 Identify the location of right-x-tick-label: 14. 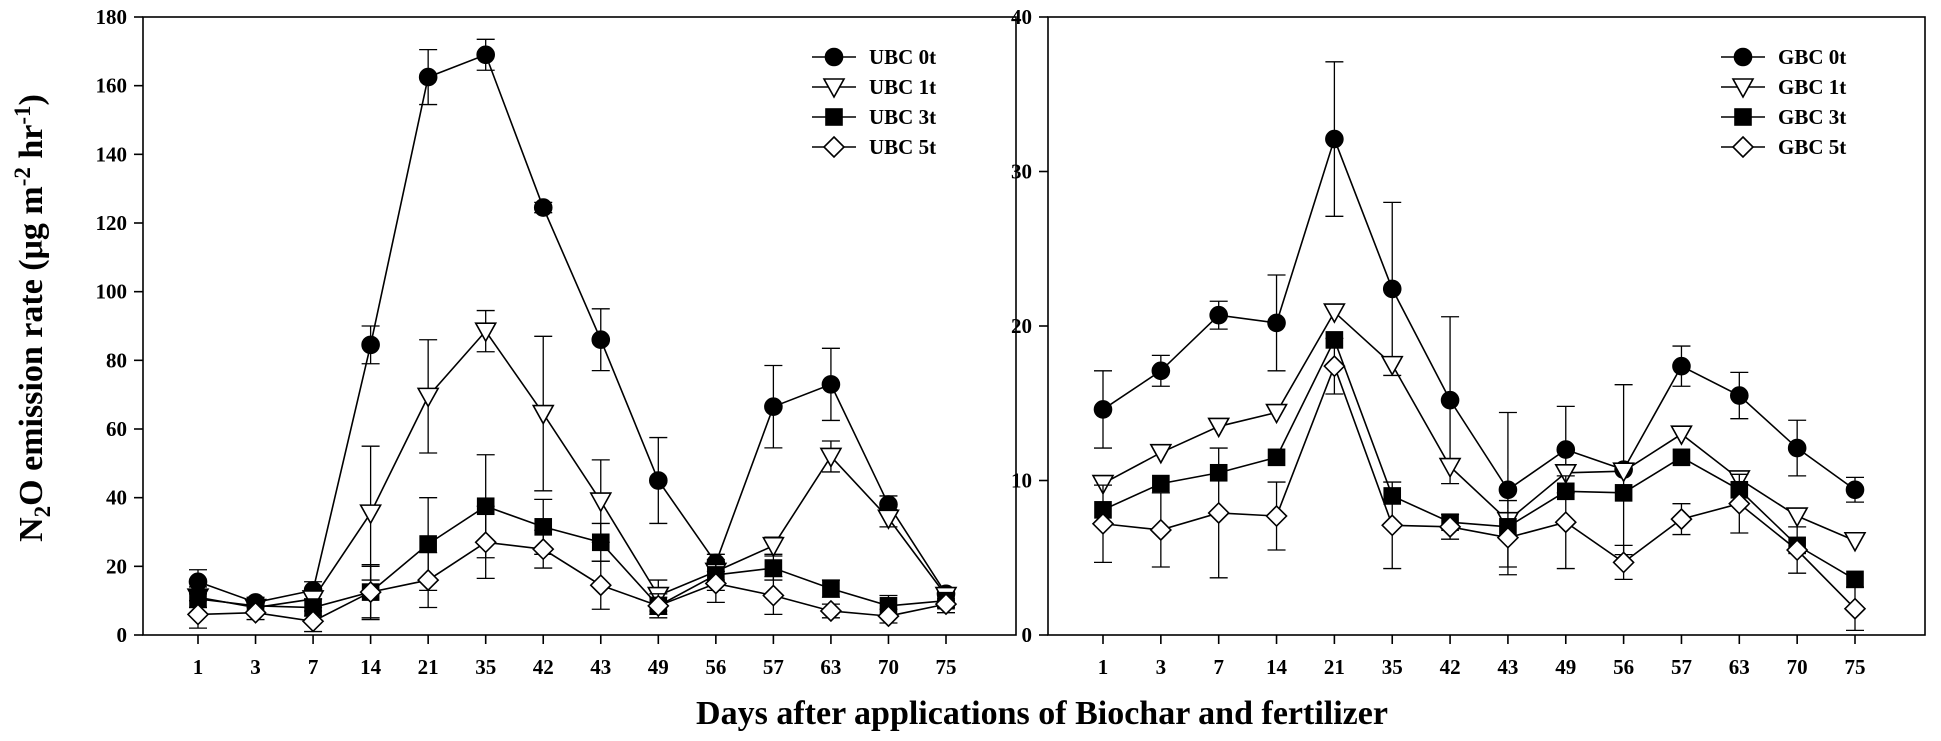
(1277, 667).